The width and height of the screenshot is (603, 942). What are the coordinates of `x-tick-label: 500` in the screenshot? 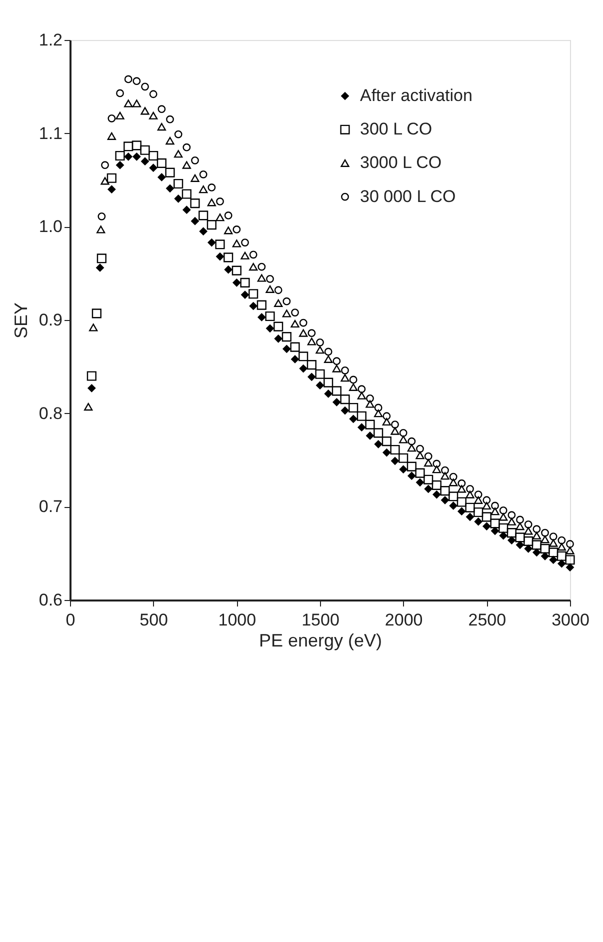 It's located at (154, 620).